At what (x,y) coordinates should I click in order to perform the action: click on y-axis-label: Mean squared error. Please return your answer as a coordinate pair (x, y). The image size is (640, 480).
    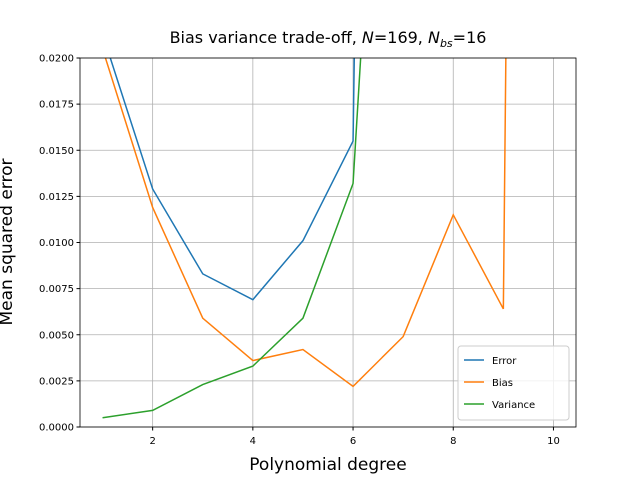
    Looking at the image, I should click on (8, 242).